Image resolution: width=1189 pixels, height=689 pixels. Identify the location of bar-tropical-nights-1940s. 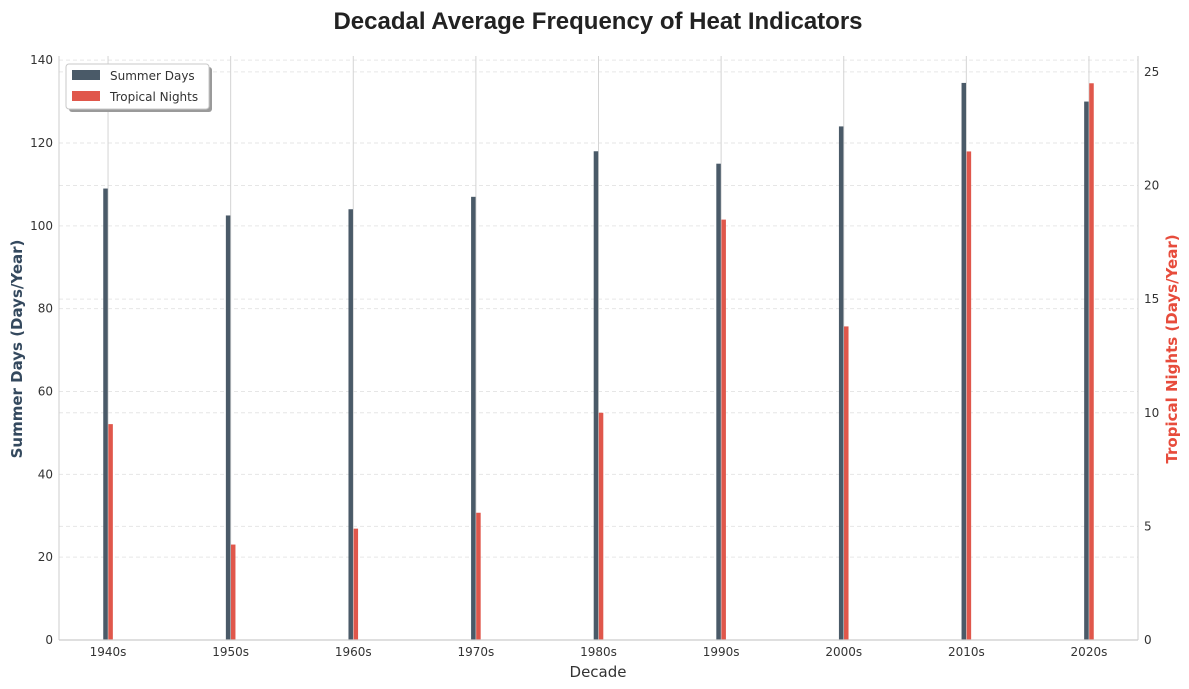
(110, 532).